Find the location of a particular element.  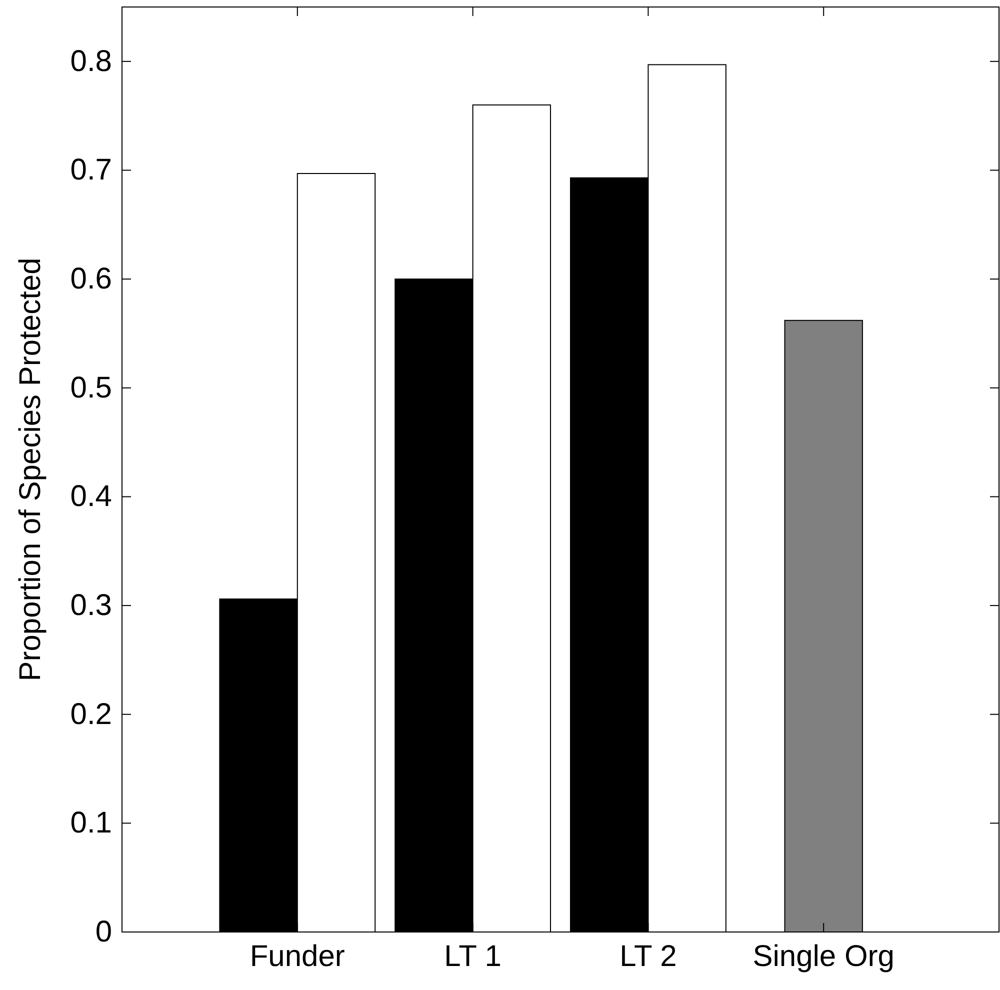

y-tick-label: 0.4 is located at coordinates (91, 497).